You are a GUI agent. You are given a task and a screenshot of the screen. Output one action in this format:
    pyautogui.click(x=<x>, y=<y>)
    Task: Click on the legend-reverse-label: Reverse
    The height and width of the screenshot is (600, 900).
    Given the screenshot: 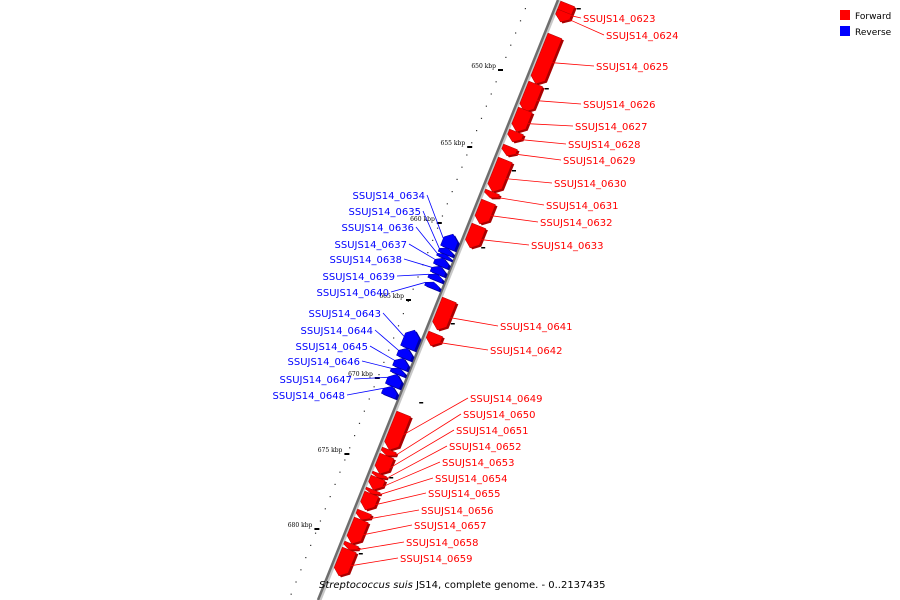 What is the action you would take?
    pyautogui.click(x=873, y=33)
    